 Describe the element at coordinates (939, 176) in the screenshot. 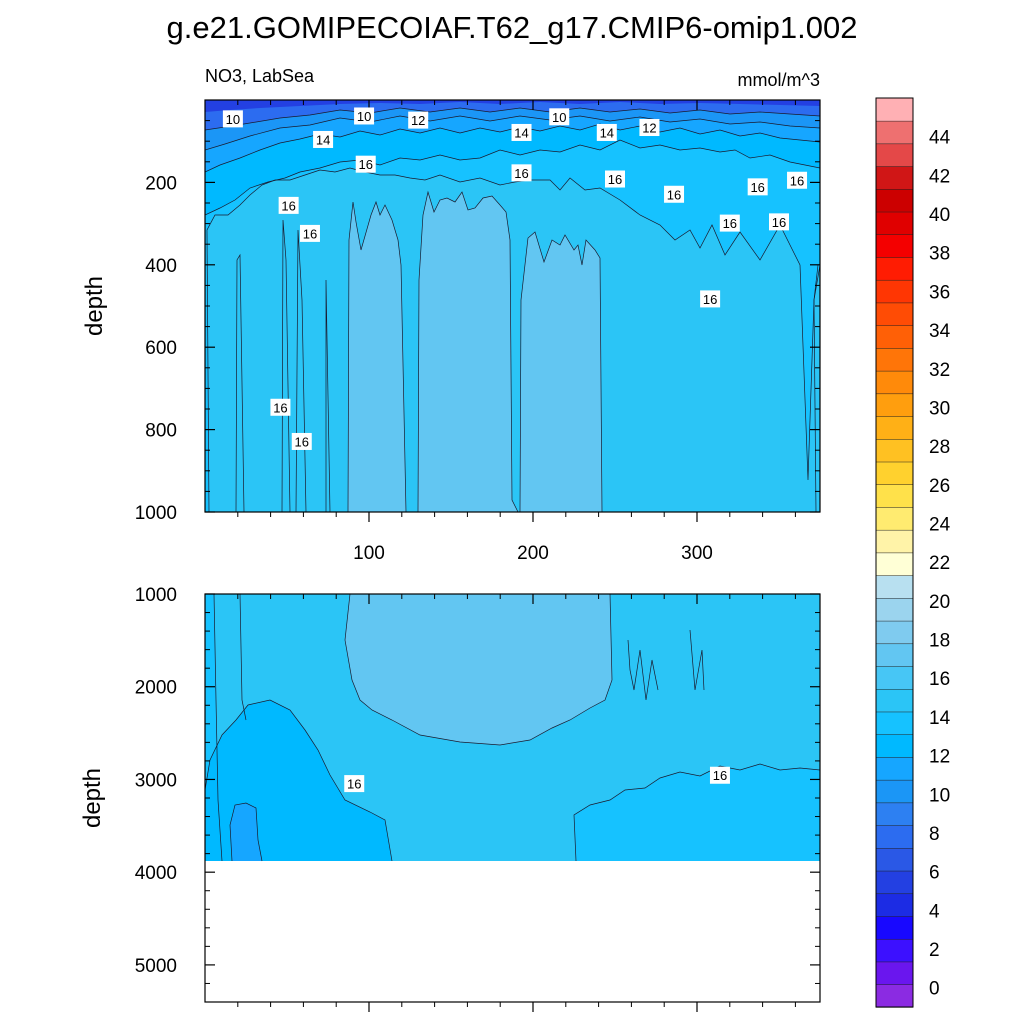

I see `colorbar-tick-label: 42` at that location.